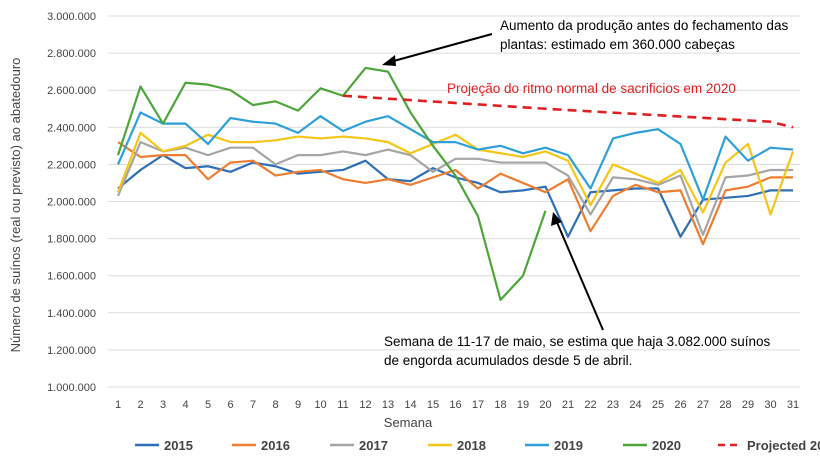 The width and height of the screenshot is (820, 470). What do you see at coordinates (617, 44) in the screenshot?
I see `annotation-1-line-2: plantas: estimado em 360.000 cabeças` at bounding box center [617, 44].